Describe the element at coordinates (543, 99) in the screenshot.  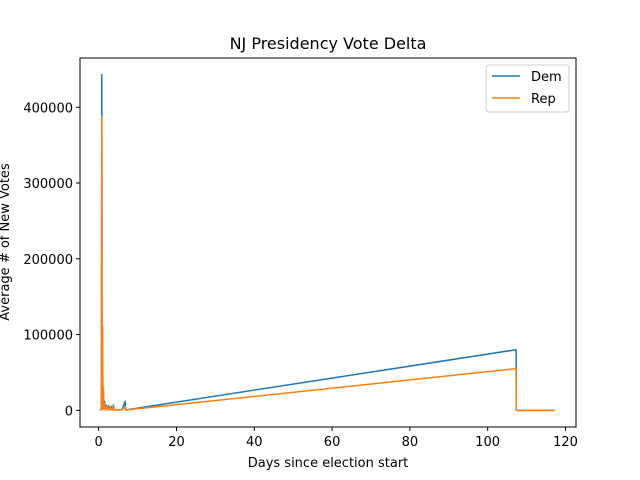
I see `legend-label-rep: Rep` at that location.